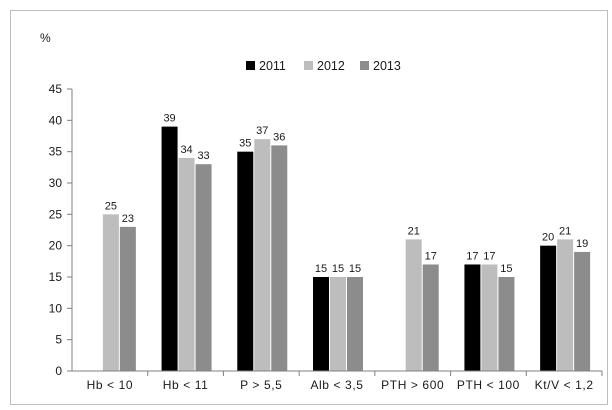 This screenshot has height=410, width=612. Describe the element at coordinates (261, 385) in the screenshot. I see `x-category-label: P > 5,5` at that location.